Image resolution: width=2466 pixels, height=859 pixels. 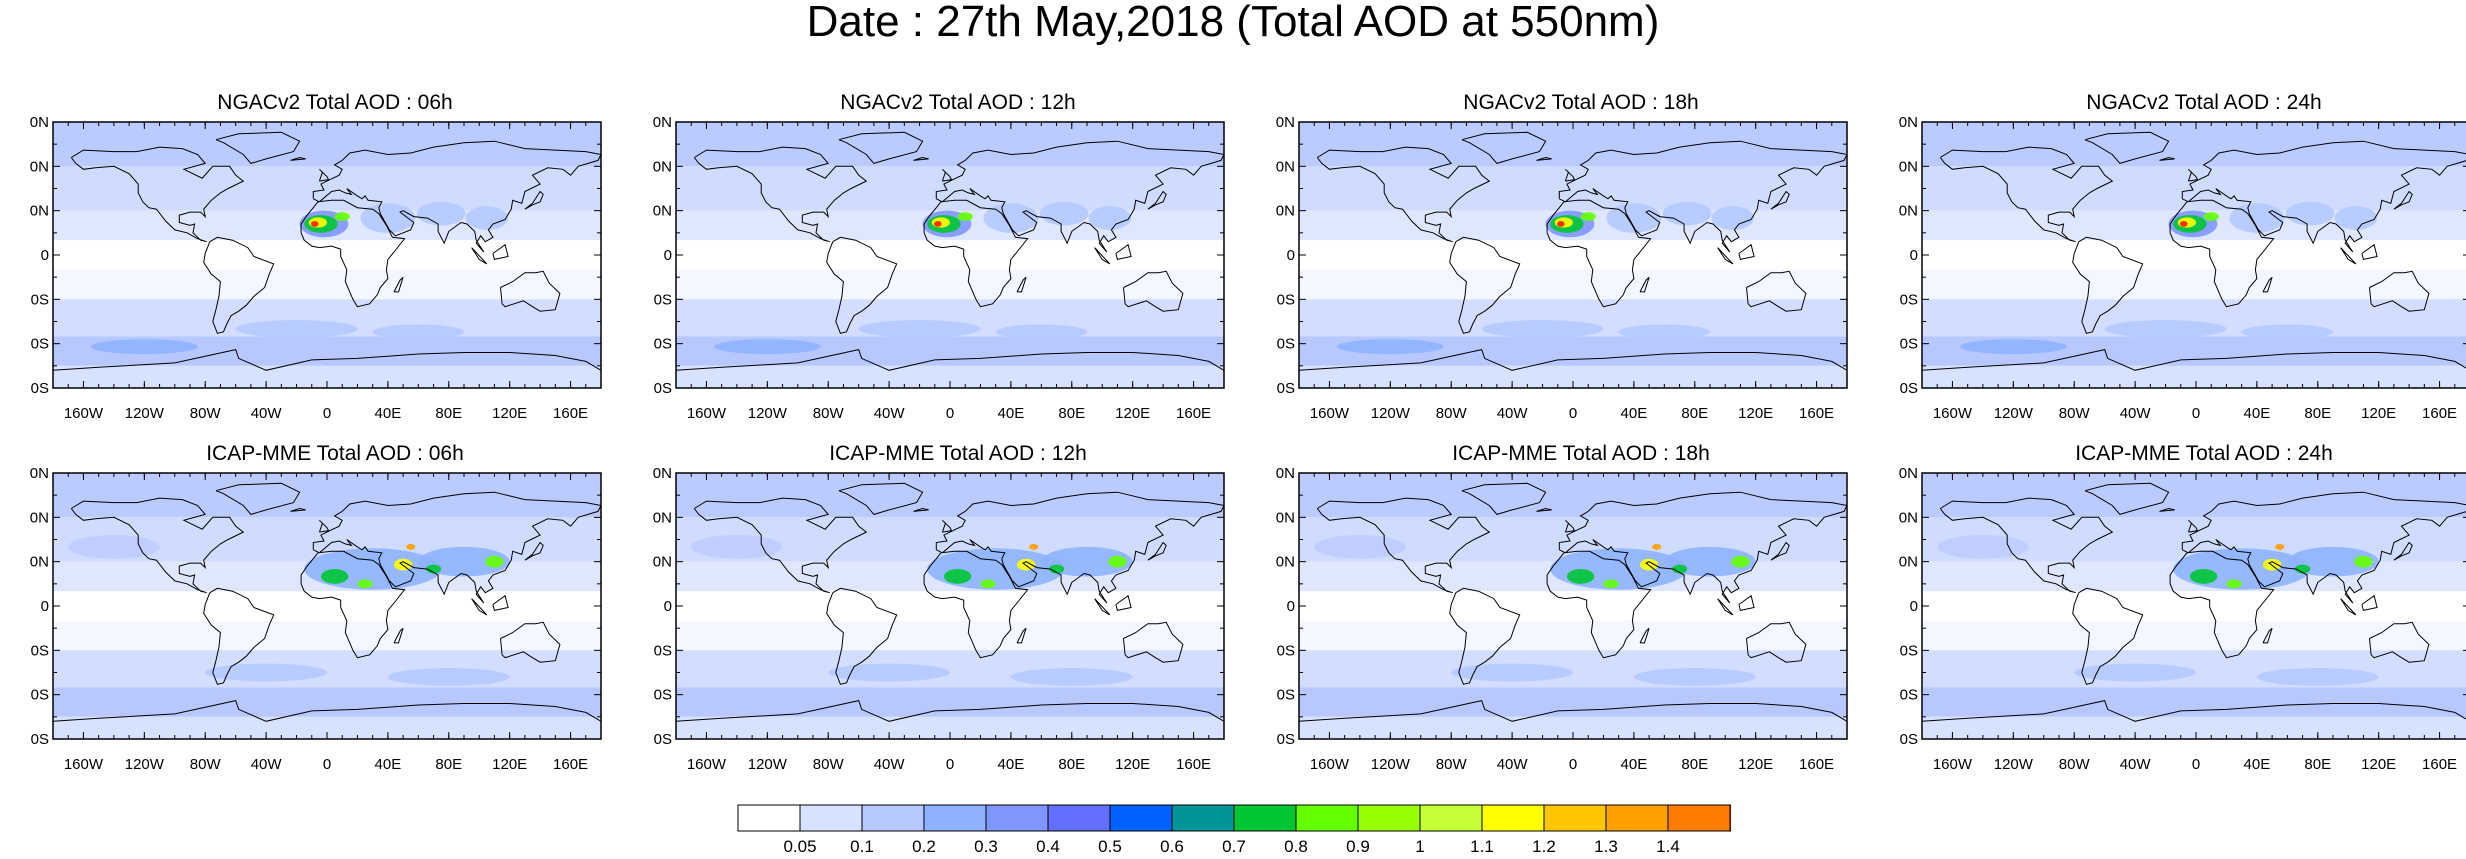 I want to click on colorbar-label: 1.1, so click(x=1482, y=845).